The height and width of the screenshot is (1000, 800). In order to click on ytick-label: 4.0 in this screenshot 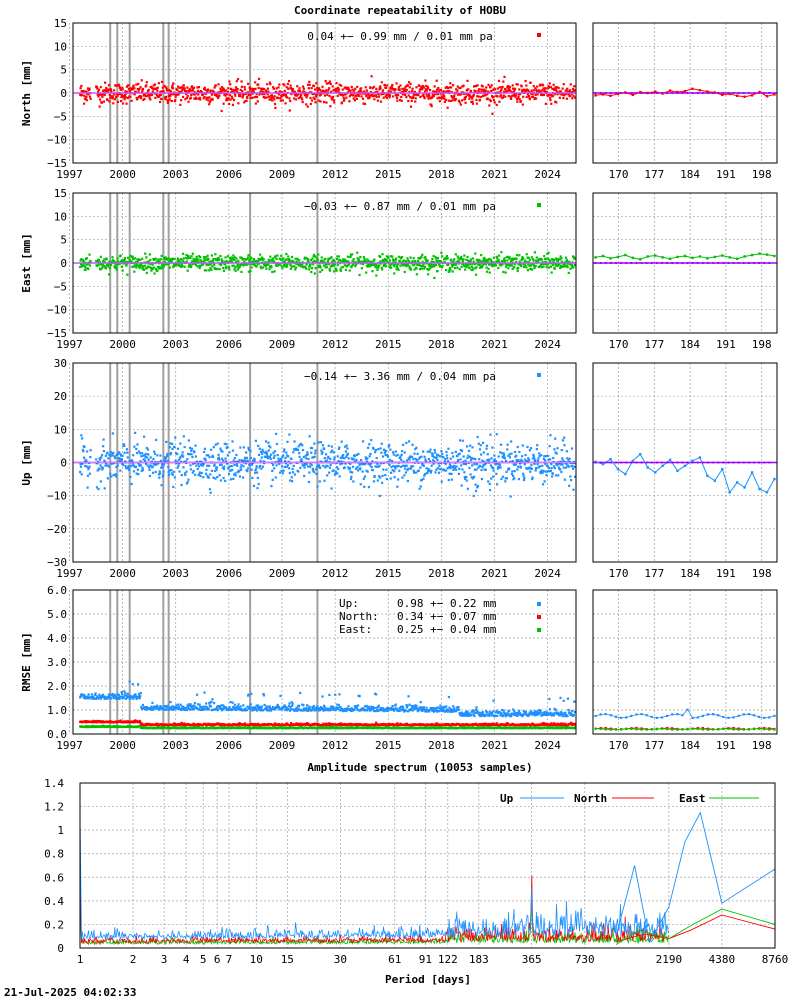, I will do `click(57, 638)`.